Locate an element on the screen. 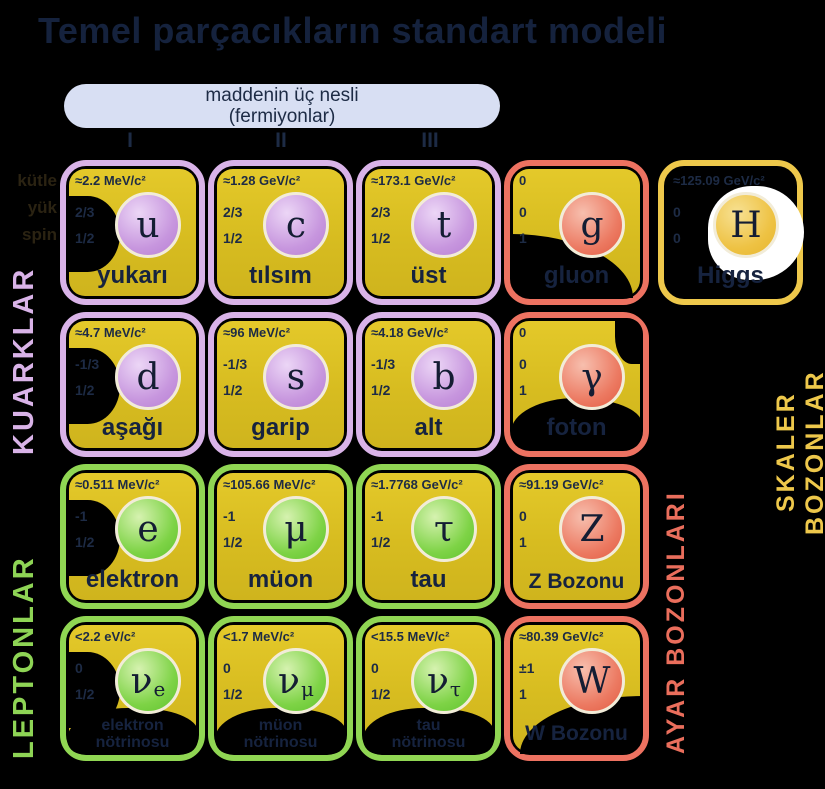 This screenshot has height=789, width=825. generations-band: maddenin üç nesli (fermiyonlar) is located at coordinates (282, 106).